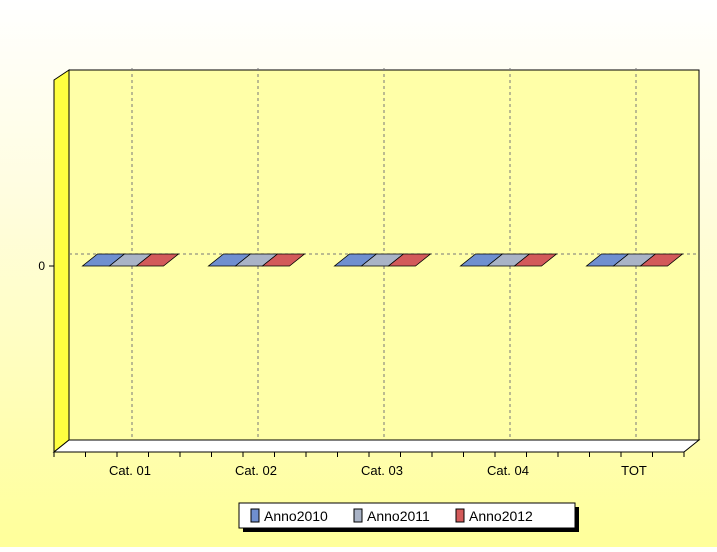  I want to click on legend-label: Anno2011, so click(398, 516).